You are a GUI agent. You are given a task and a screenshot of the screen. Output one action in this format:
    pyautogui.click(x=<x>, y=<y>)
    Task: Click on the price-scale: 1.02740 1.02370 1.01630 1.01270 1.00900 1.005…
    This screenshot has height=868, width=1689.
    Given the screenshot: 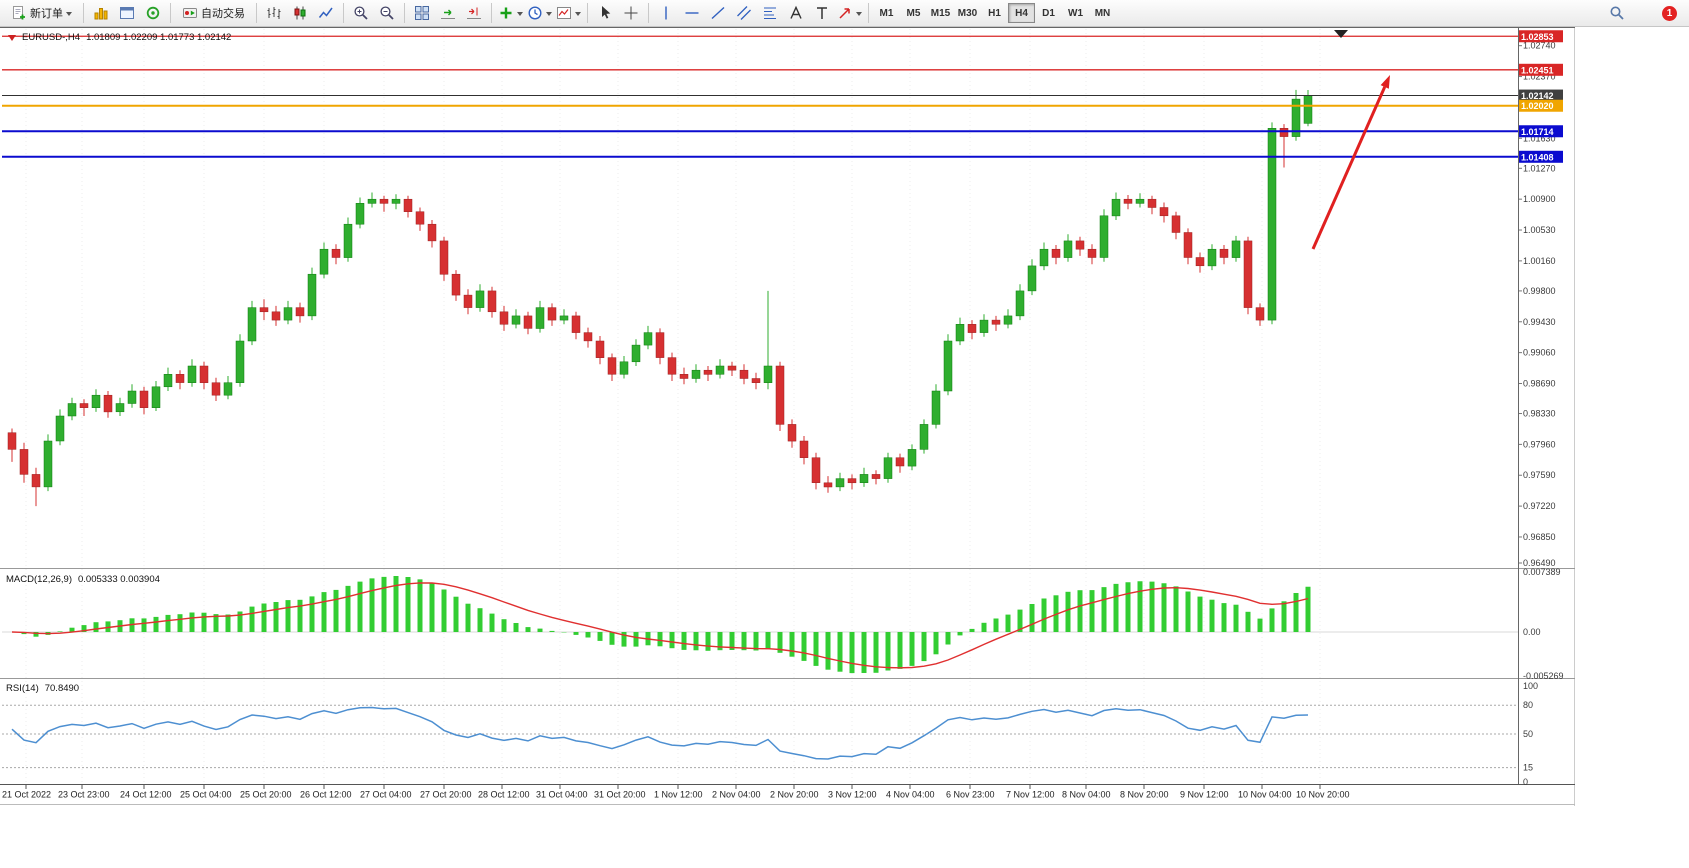 What is the action you would take?
    pyautogui.click(x=1537, y=304)
    